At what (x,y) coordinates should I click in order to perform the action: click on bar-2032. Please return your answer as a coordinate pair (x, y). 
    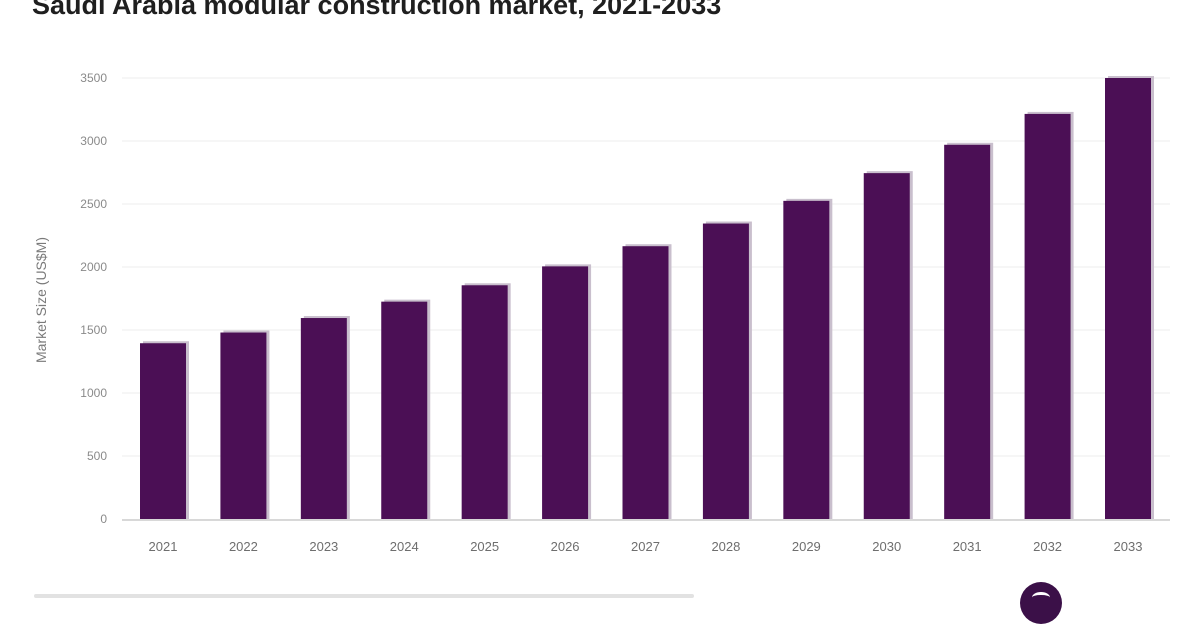
    Looking at the image, I should click on (1047, 316).